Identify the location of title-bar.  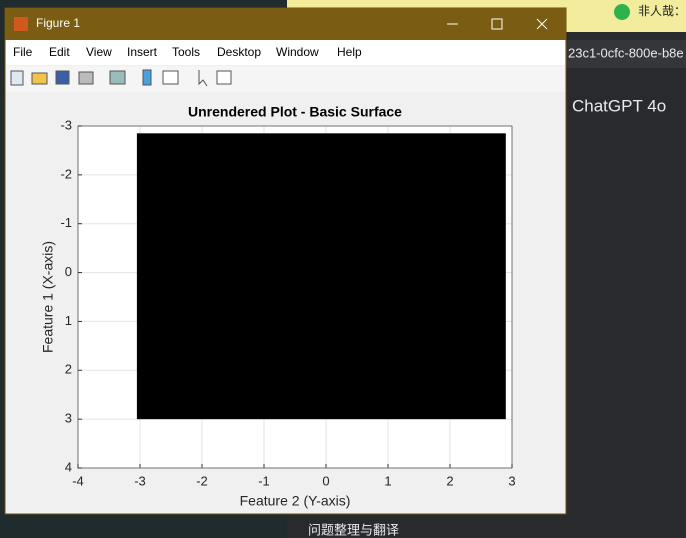
(285, 24).